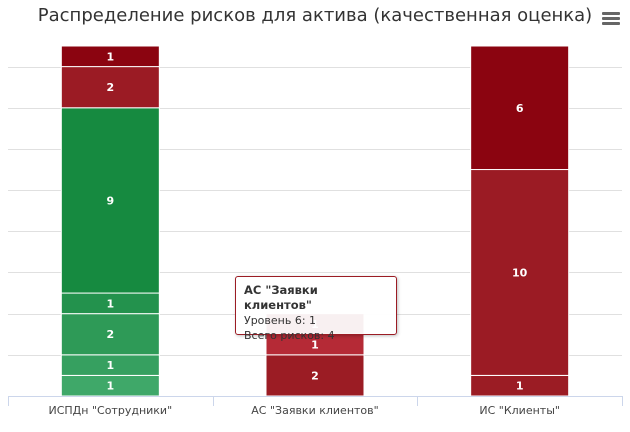 This screenshot has height=432, width=630. What do you see at coordinates (289, 335) in the screenshot?
I see `tooltip-line-total: Всего рисков: 4` at bounding box center [289, 335].